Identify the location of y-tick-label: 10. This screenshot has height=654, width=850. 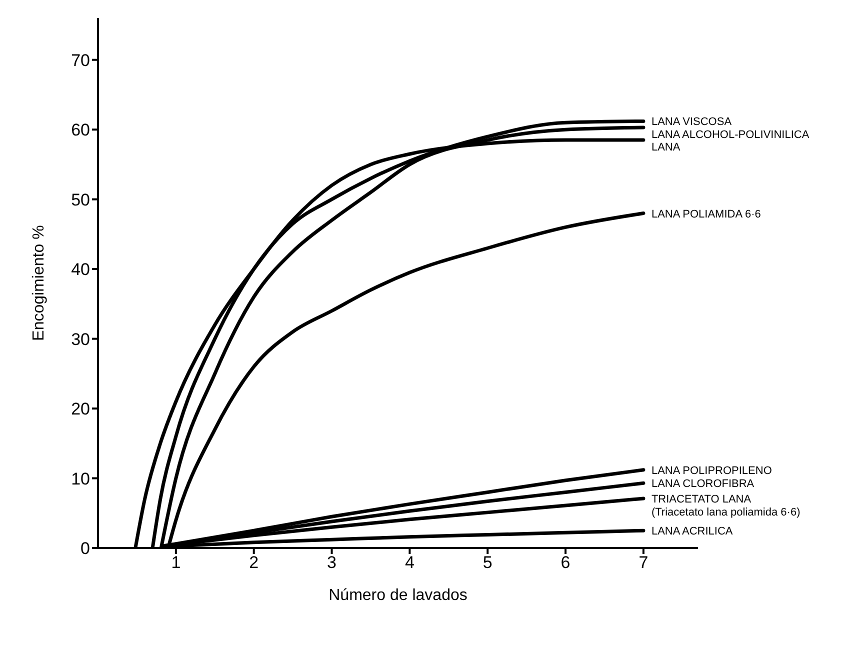
(80, 478).